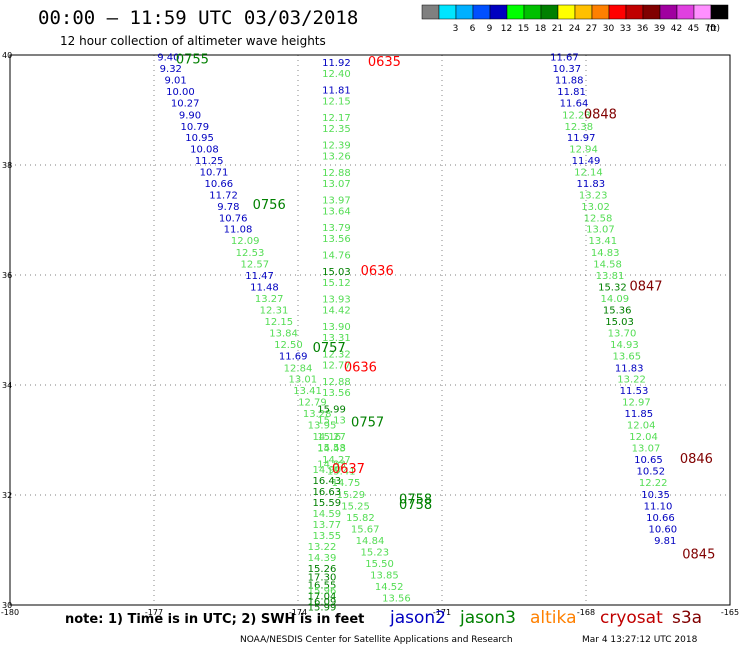  I want to click on wave-height-value: 13.77, so click(326, 525).